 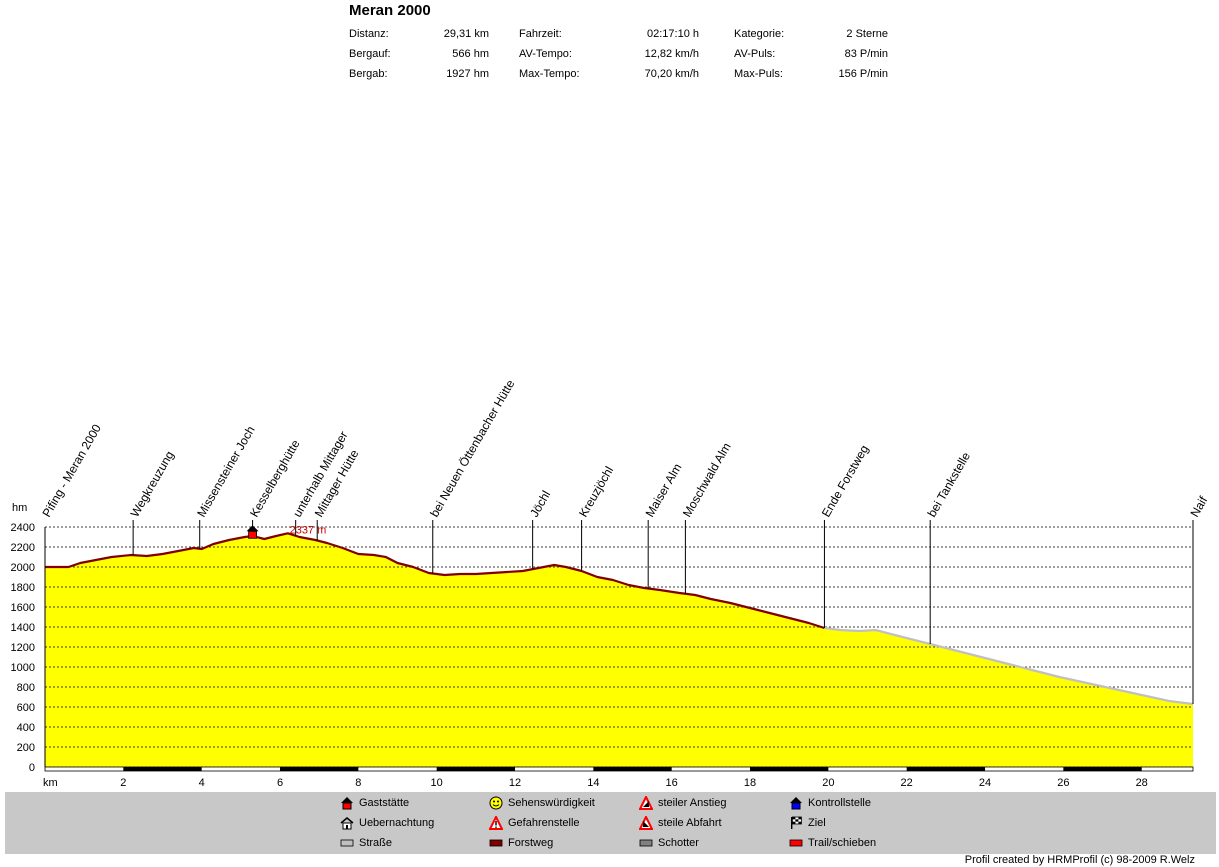 What do you see at coordinates (515, 783) in the screenshot?
I see `x-tick-label: 12` at bounding box center [515, 783].